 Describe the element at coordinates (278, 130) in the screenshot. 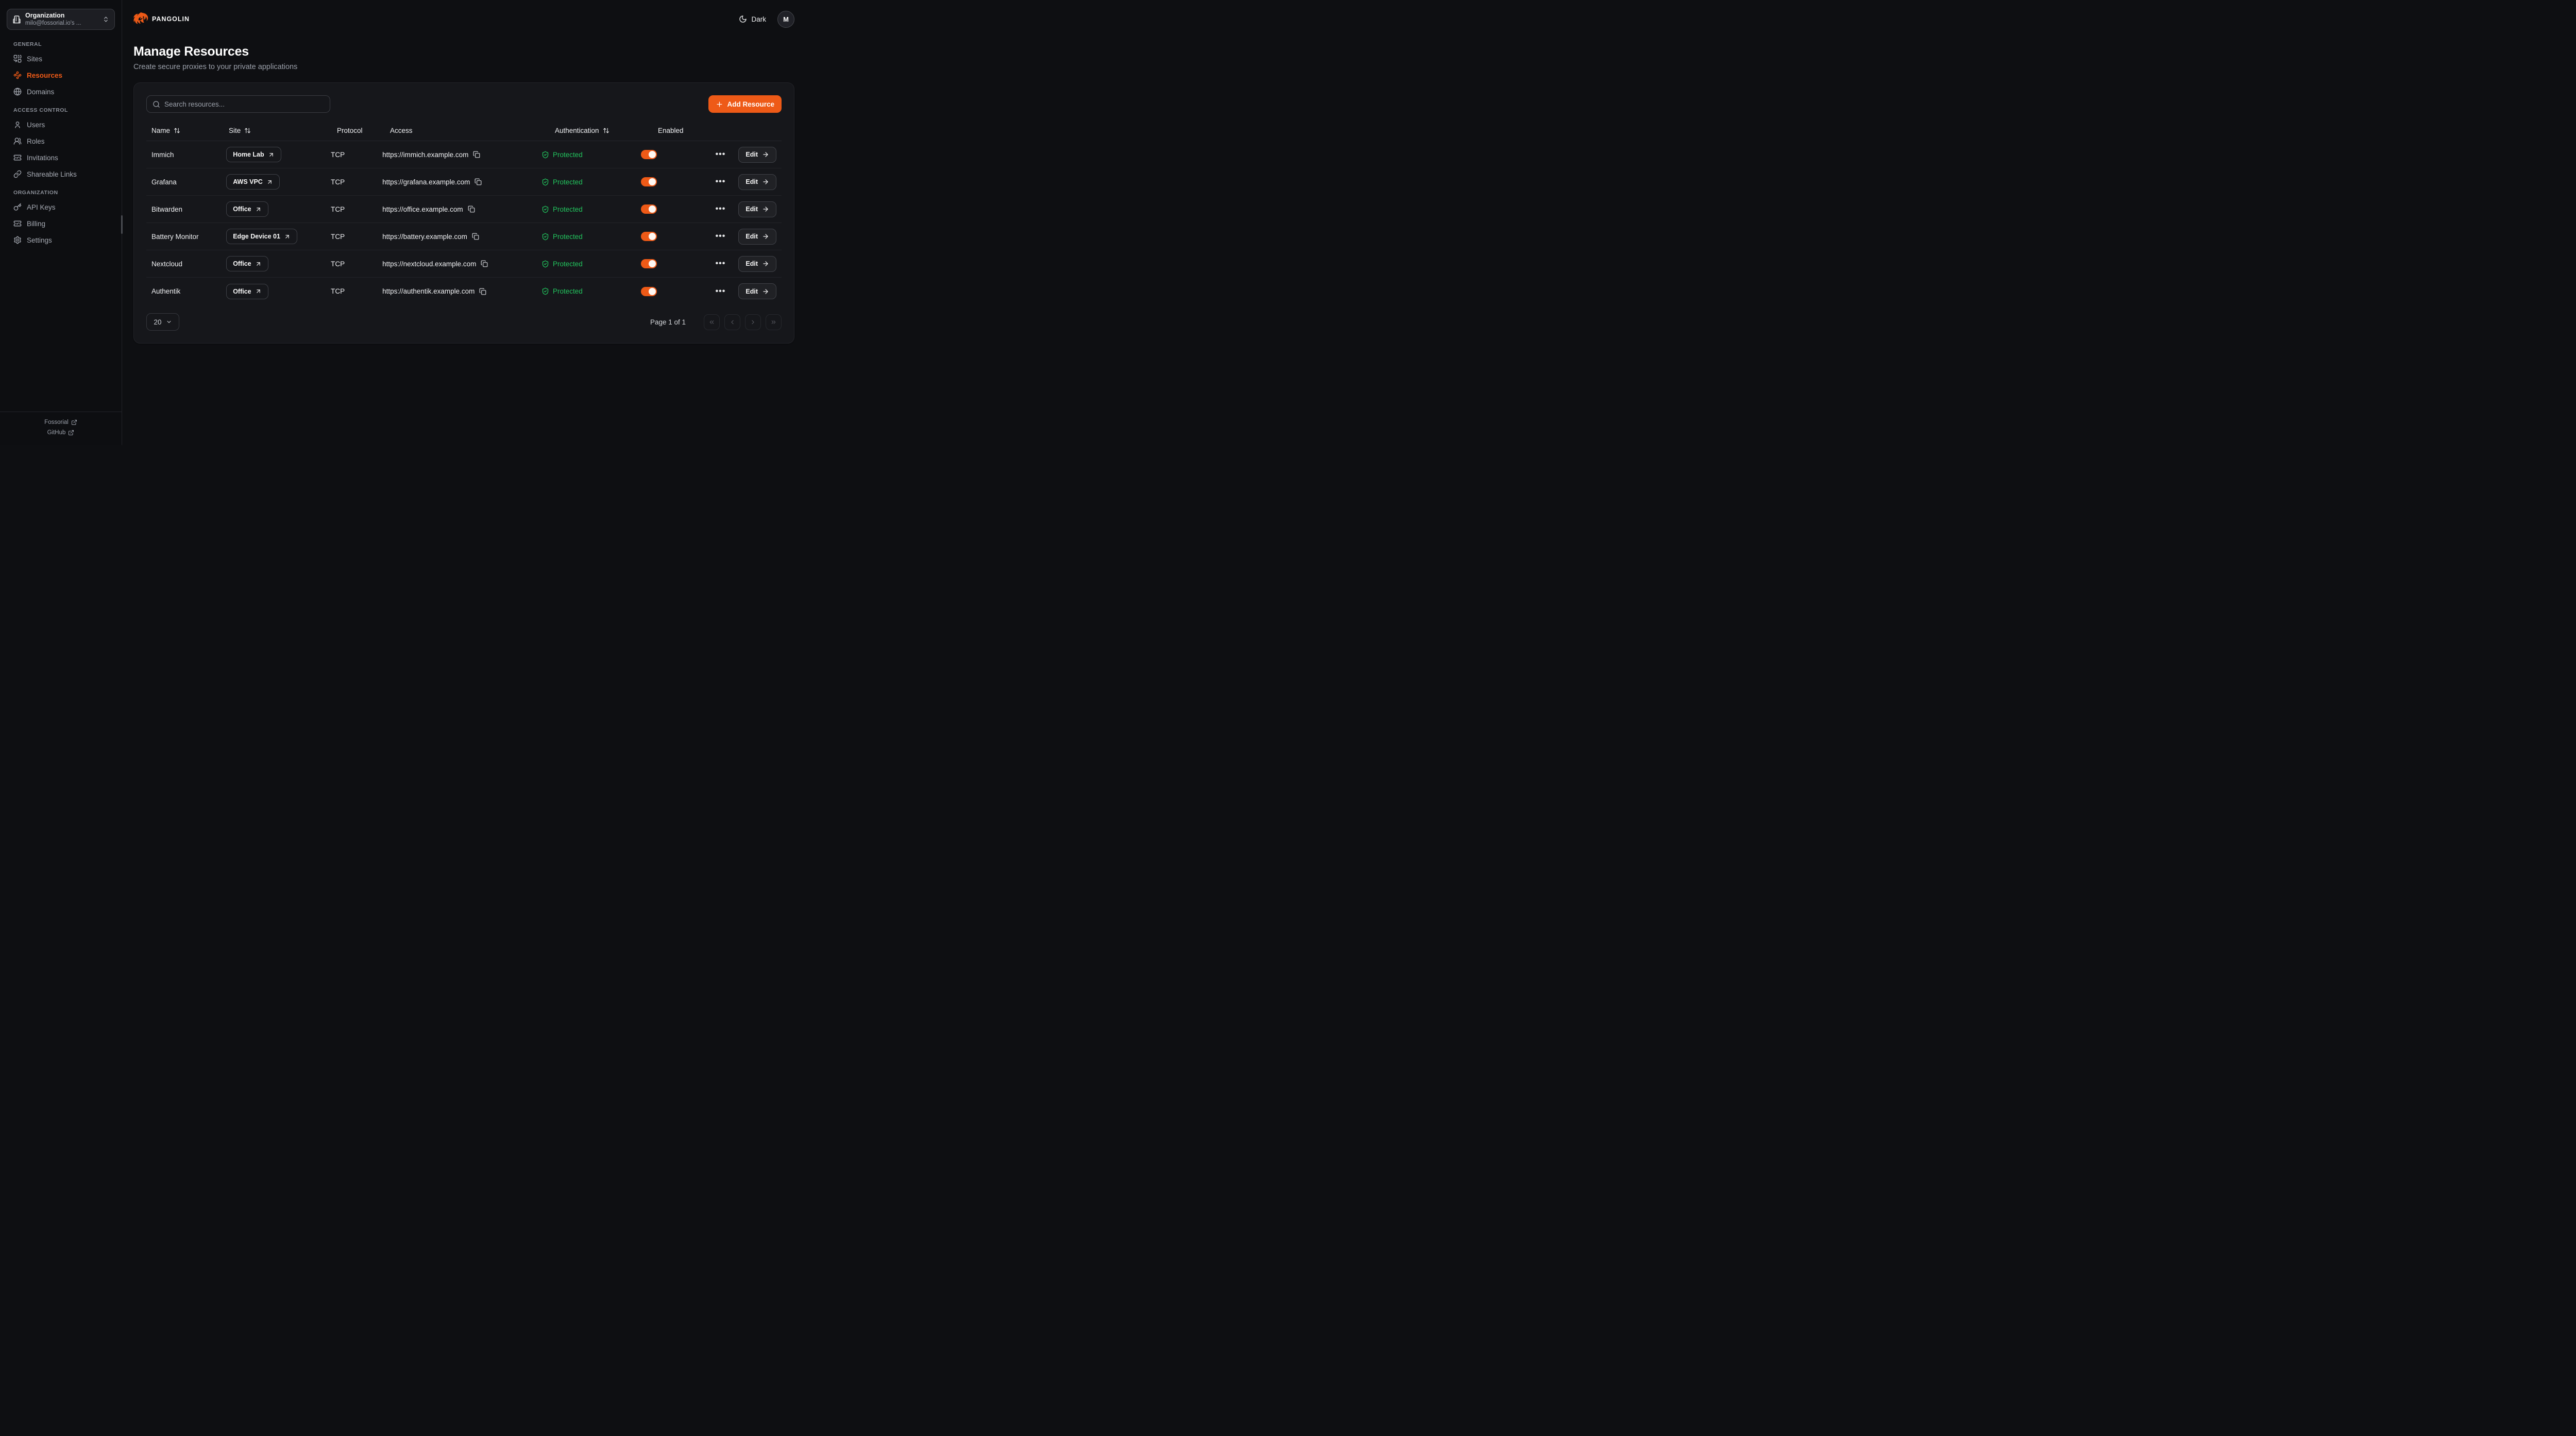

I see `column-header-site: Site` at that location.